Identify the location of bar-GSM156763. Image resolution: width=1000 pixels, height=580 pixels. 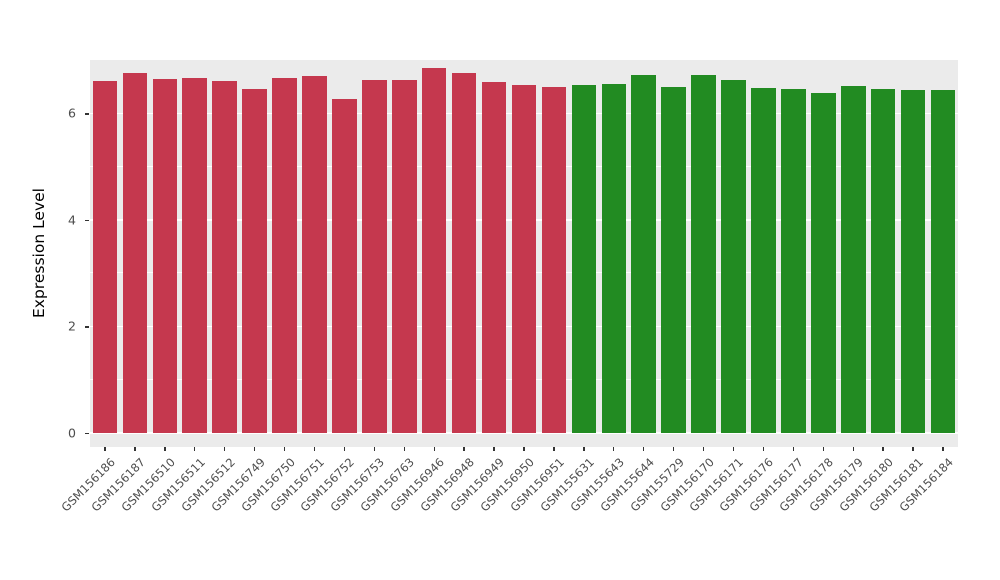
(404, 256).